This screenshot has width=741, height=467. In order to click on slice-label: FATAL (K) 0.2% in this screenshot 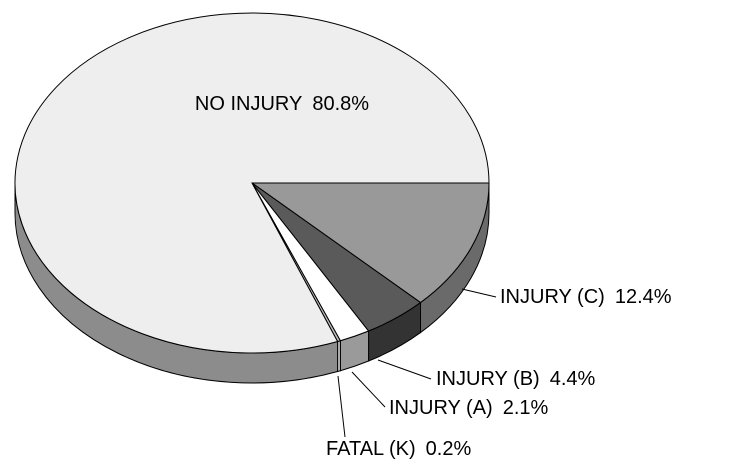, I will do `click(398, 449)`.